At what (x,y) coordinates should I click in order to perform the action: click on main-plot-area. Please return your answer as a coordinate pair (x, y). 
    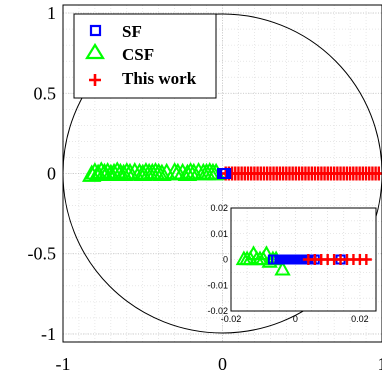
    Looking at the image, I should click on (232, 171).